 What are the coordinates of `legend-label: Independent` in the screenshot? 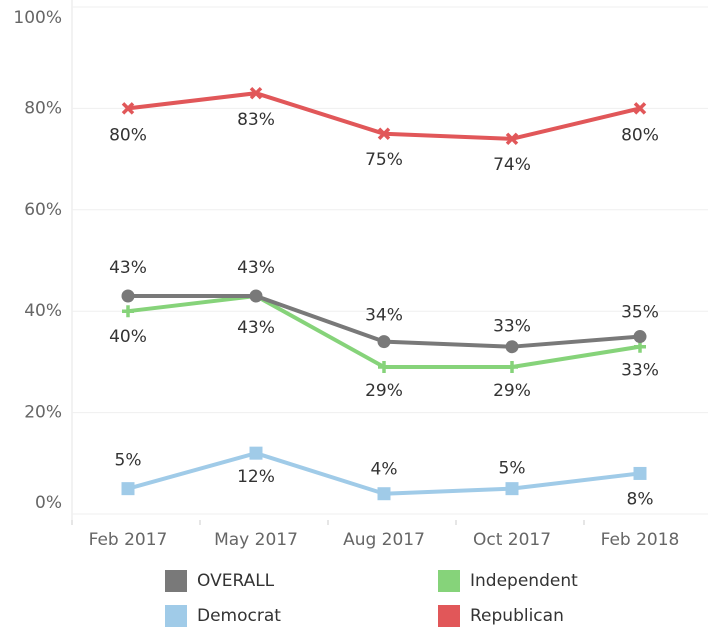 It's located at (524, 581).